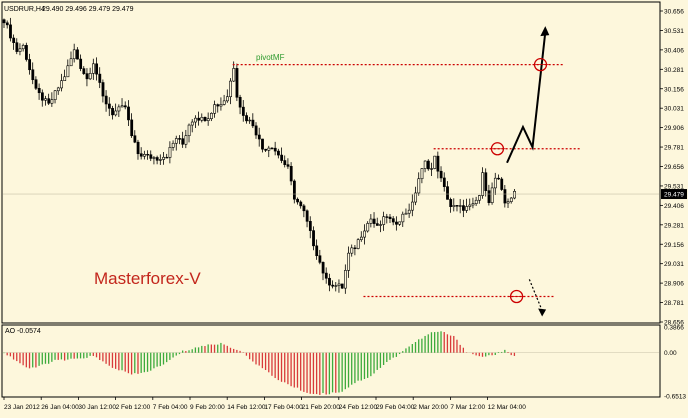 This screenshot has width=688, height=418. Describe the element at coordinates (675, 397) in the screenshot. I see `ao-tick-label: -0.6513` at that location.